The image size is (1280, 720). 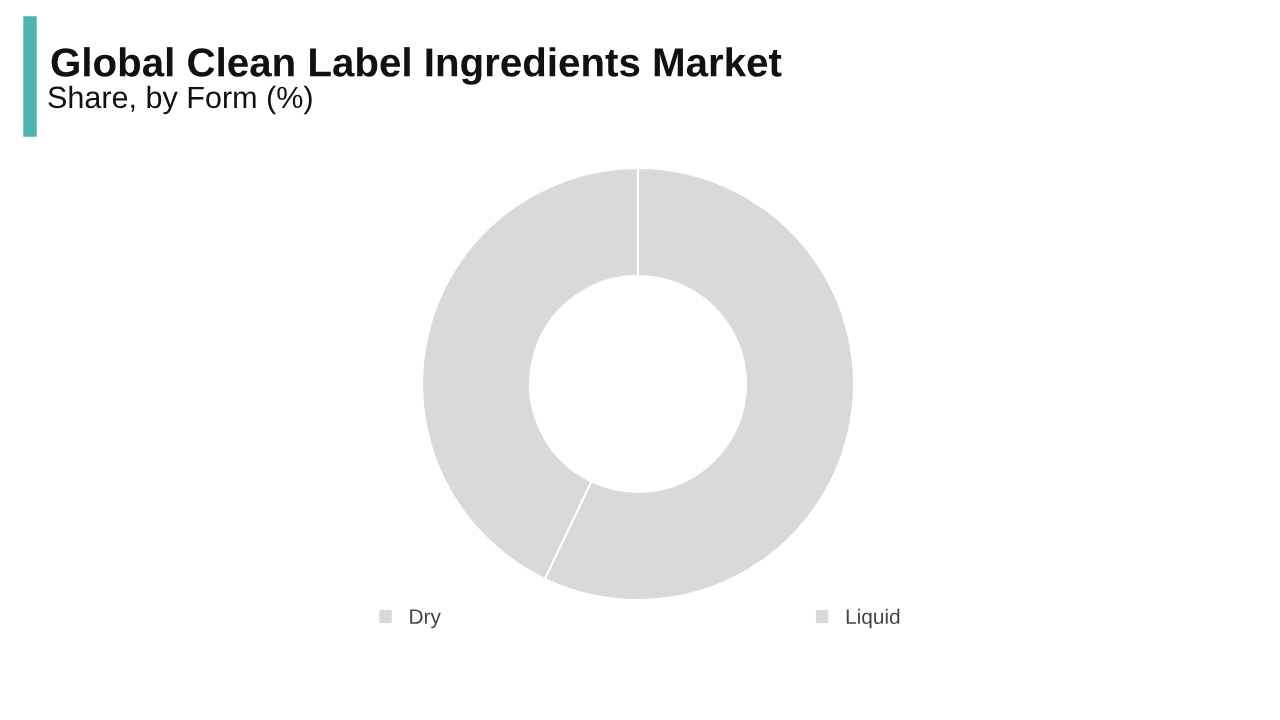 I want to click on chart-subtitle: Share, by Form (%), so click(x=180, y=100).